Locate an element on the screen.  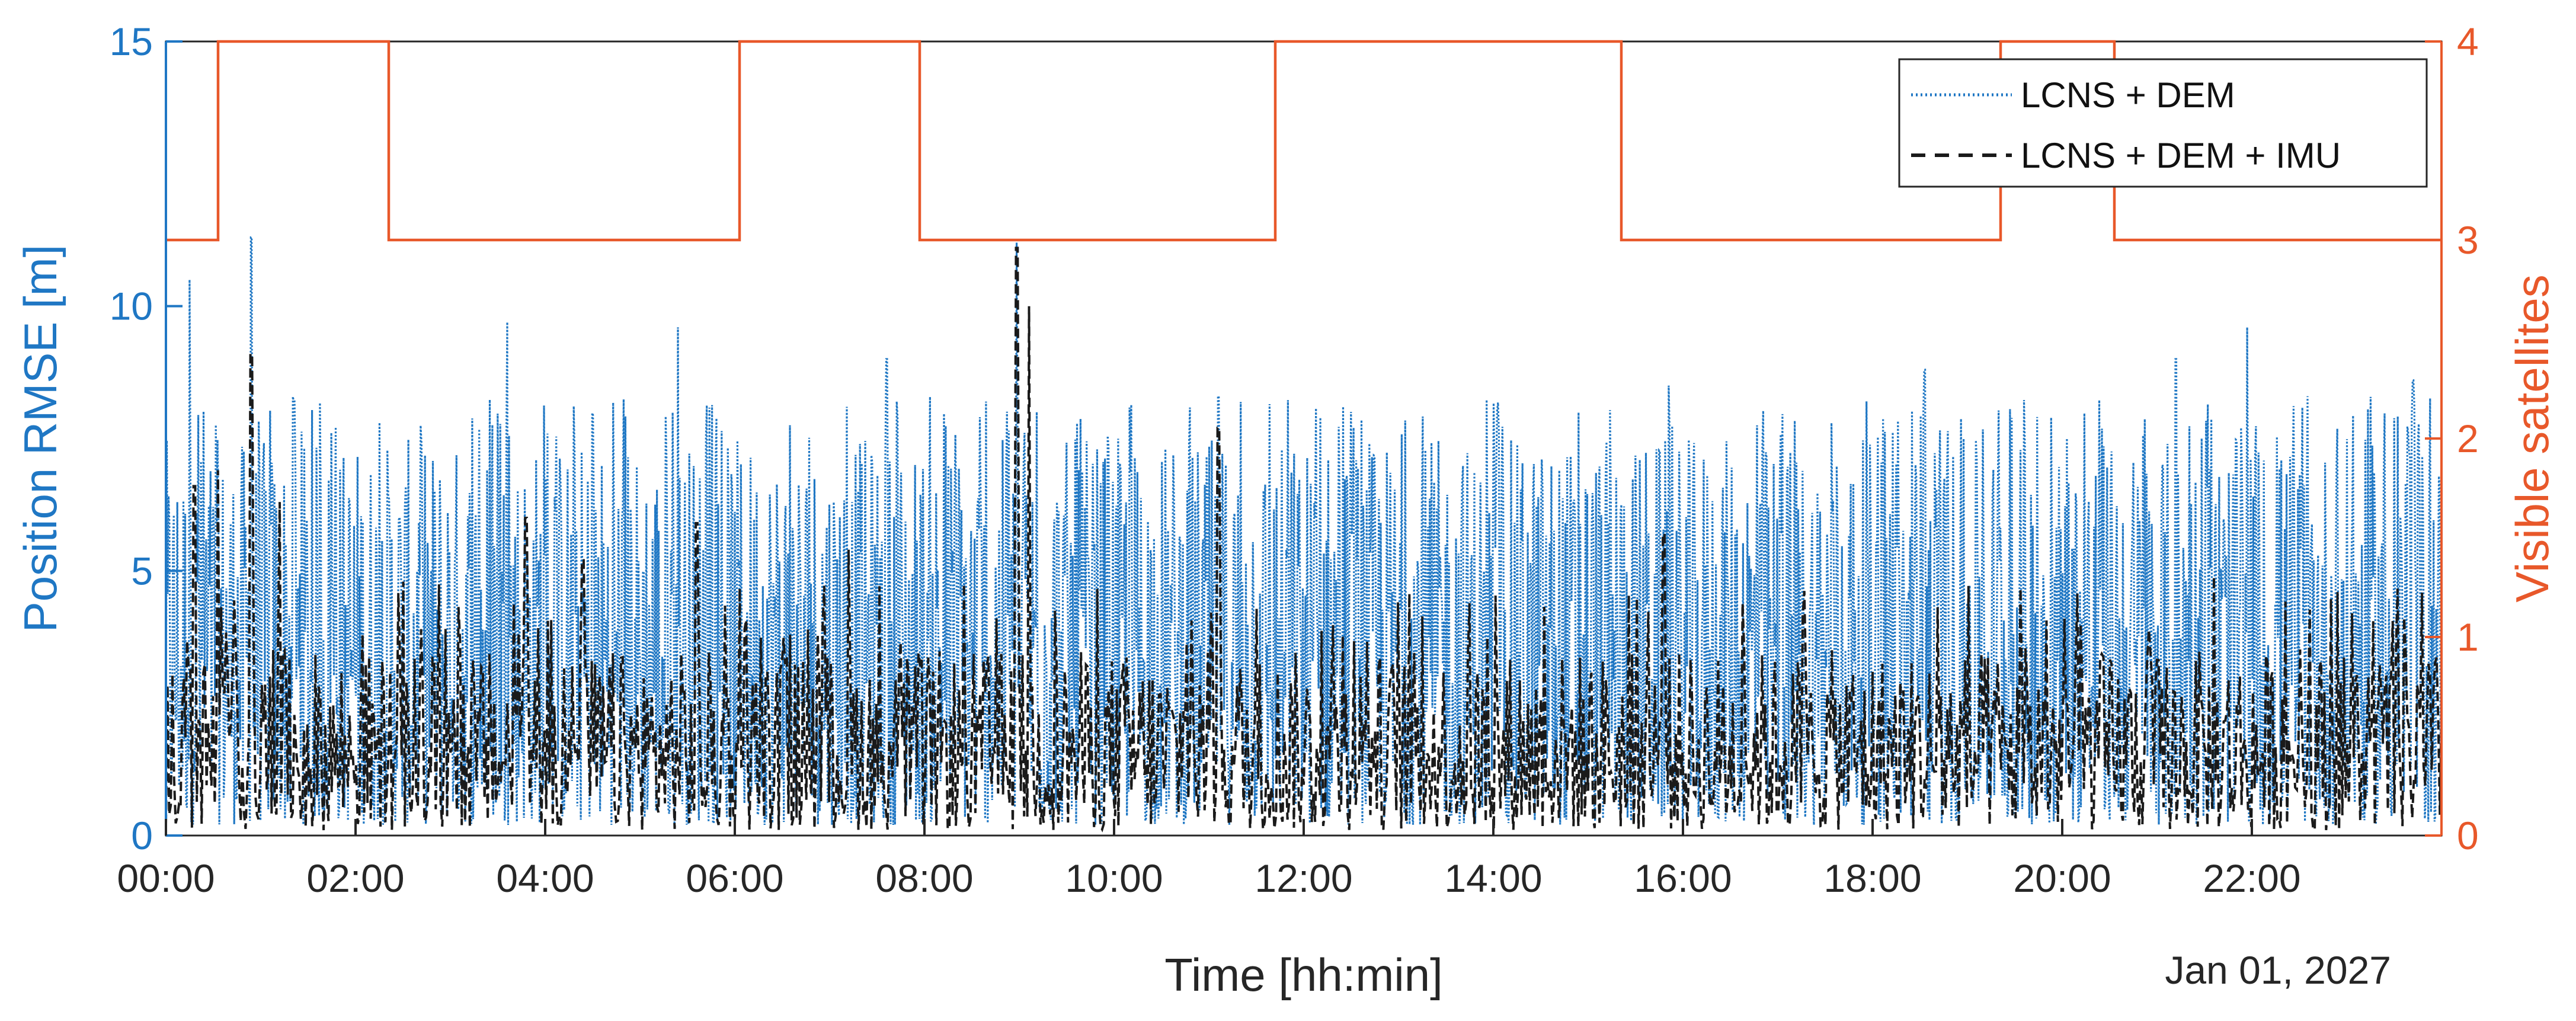
x-tick-label: 18:00 is located at coordinates (1872, 878).